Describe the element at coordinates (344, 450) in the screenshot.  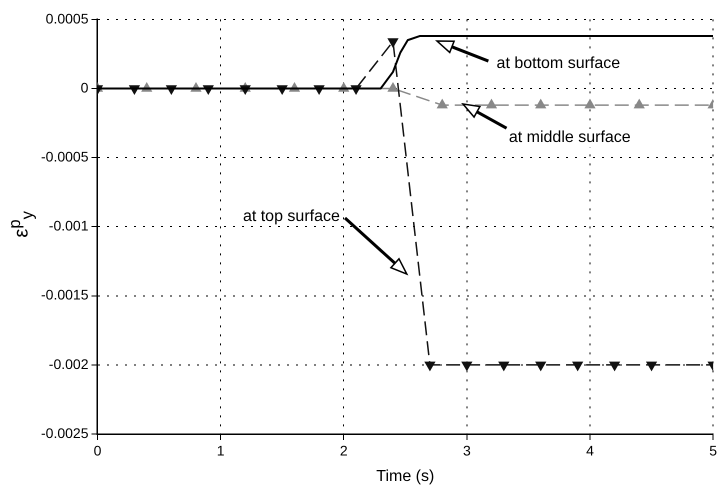
I see `x-tick-label: 2` at that location.